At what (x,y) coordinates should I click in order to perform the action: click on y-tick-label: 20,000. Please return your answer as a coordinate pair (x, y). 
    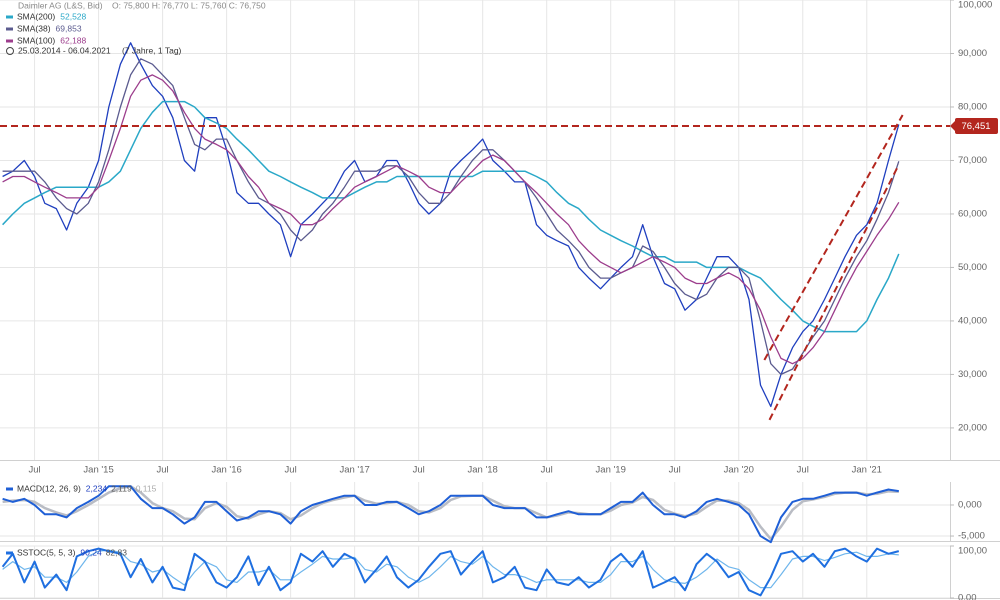
    Looking at the image, I should click on (972, 427).